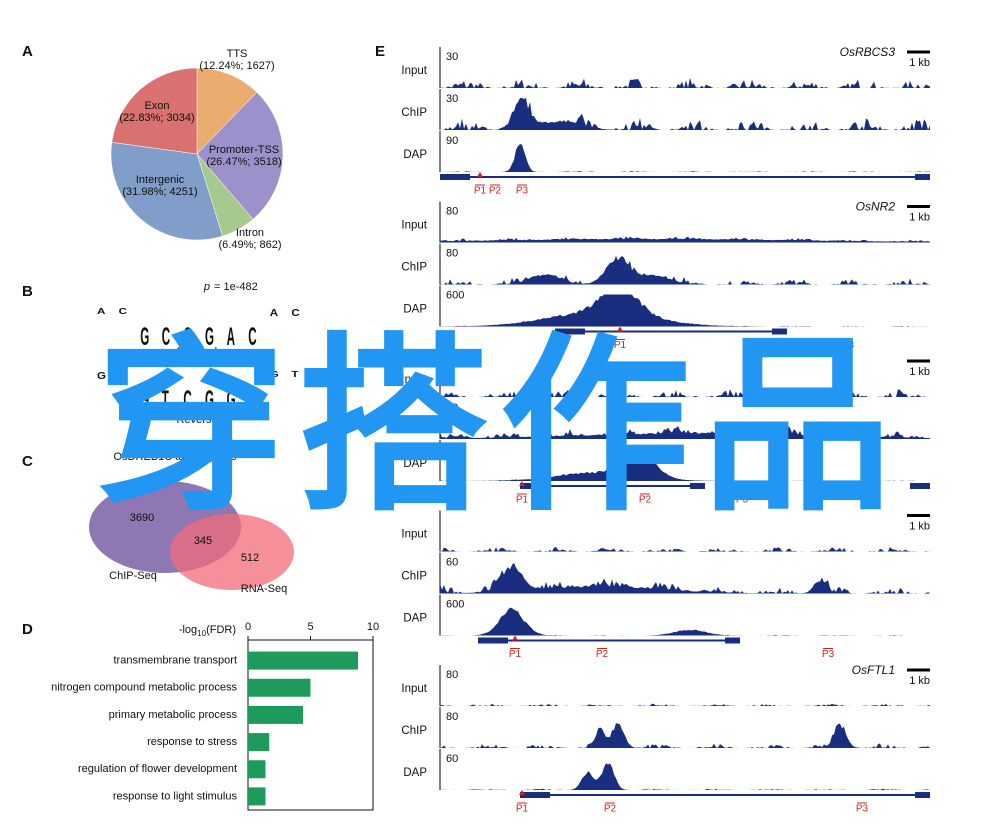  Describe the element at coordinates (197, 420) in the screenshot. I see `logo-label: Reverse` at that location.